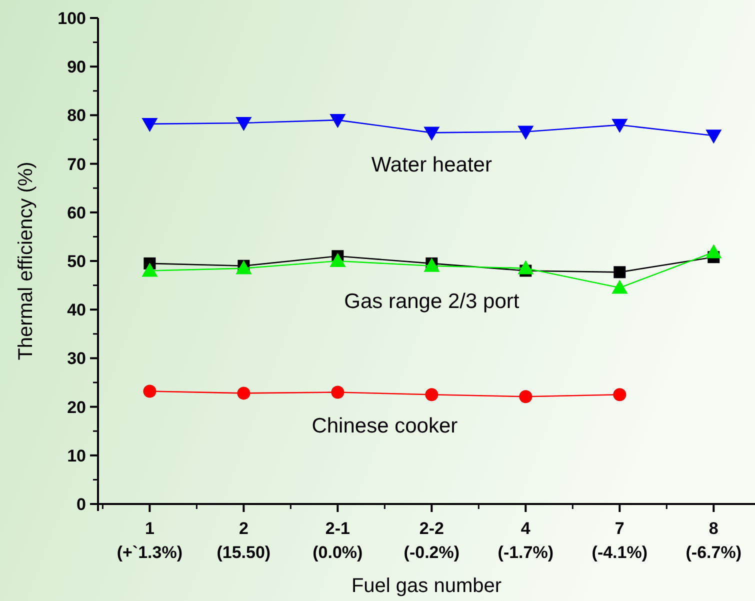  What do you see at coordinates (526, 540) in the screenshot?
I see `x-tick-label: 4 (-1.7%)` at bounding box center [526, 540].